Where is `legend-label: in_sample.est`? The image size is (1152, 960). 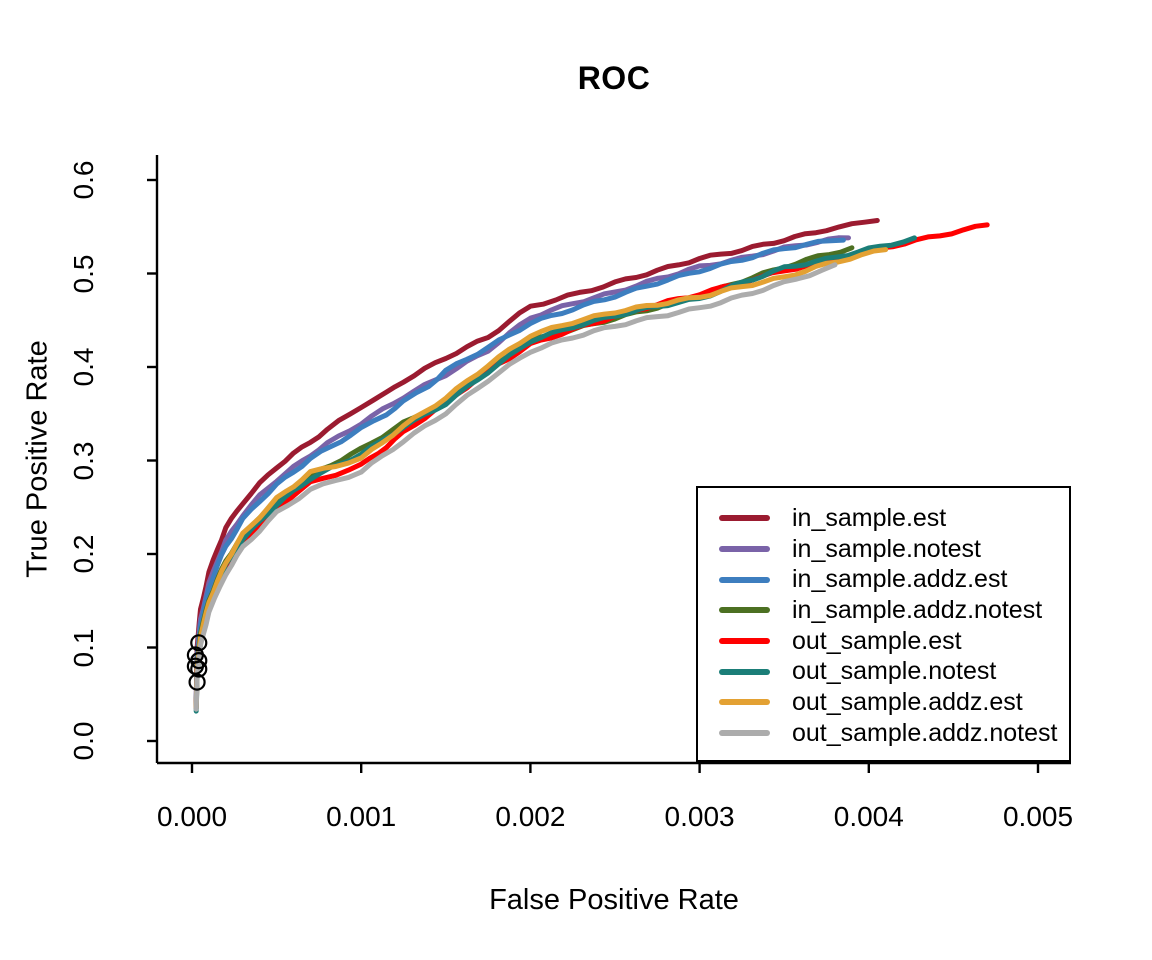
legend-label: in_sample.est is located at coordinates (869, 517).